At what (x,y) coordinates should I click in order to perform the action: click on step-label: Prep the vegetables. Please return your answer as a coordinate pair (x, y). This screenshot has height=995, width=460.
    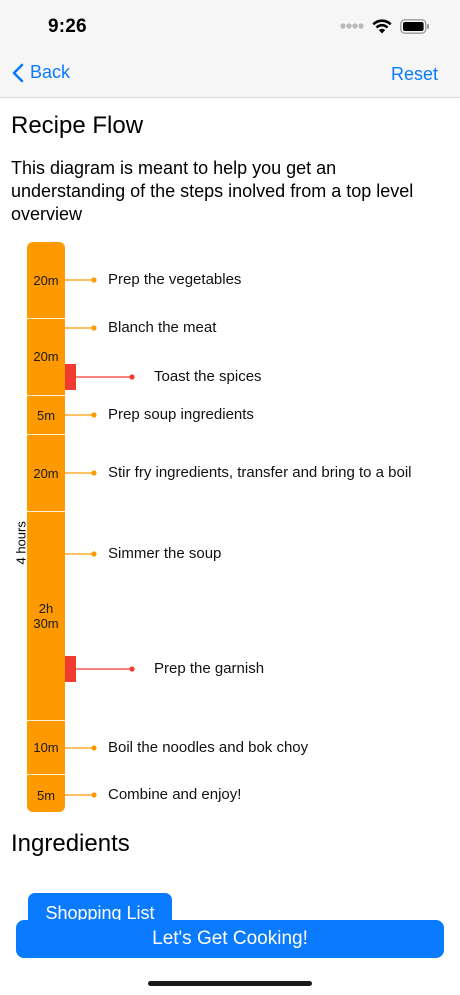
    Looking at the image, I should click on (175, 279).